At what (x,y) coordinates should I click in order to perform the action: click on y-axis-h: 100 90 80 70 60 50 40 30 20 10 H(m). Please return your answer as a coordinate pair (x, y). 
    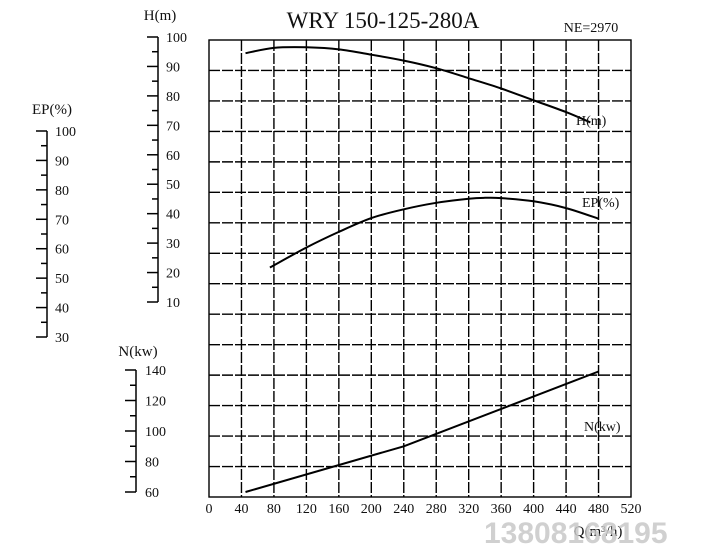
    Looking at the image, I should click on (165, 159).